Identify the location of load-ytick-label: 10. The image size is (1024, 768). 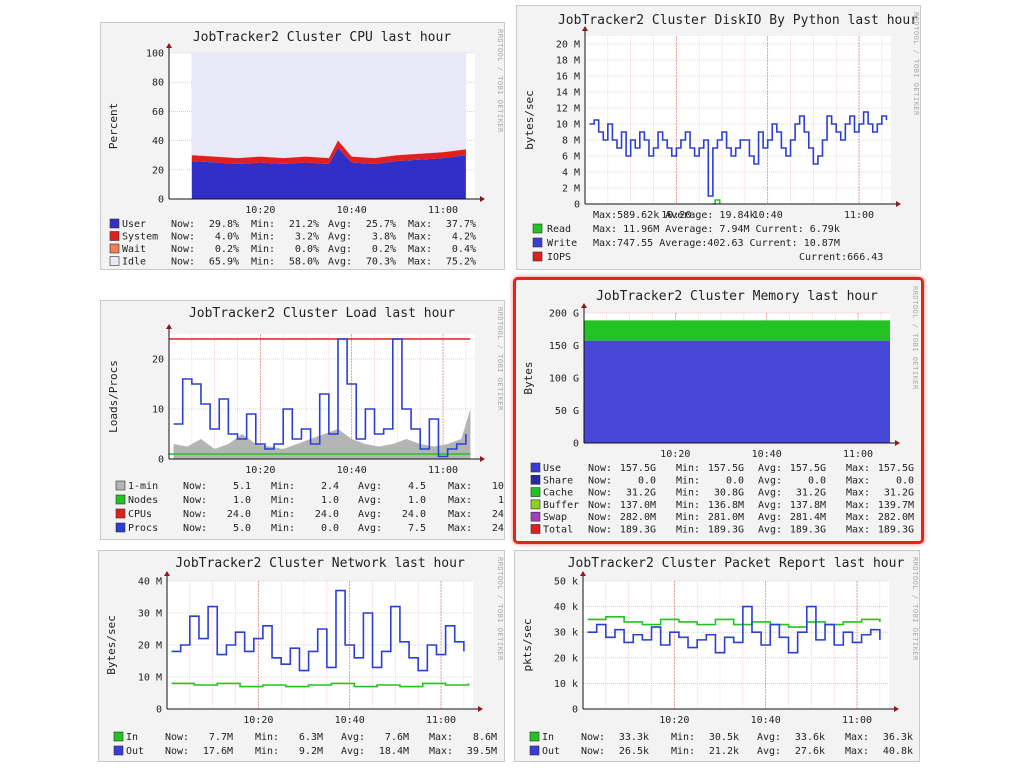
(158, 410).